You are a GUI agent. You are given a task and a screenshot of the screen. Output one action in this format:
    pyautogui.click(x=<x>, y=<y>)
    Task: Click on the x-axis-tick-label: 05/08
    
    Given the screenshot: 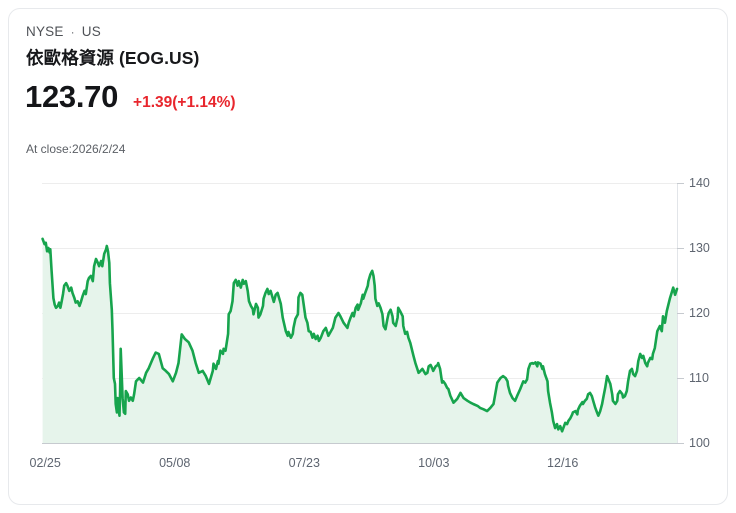 What is the action you would take?
    pyautogui.click(x=175, y=463)
    